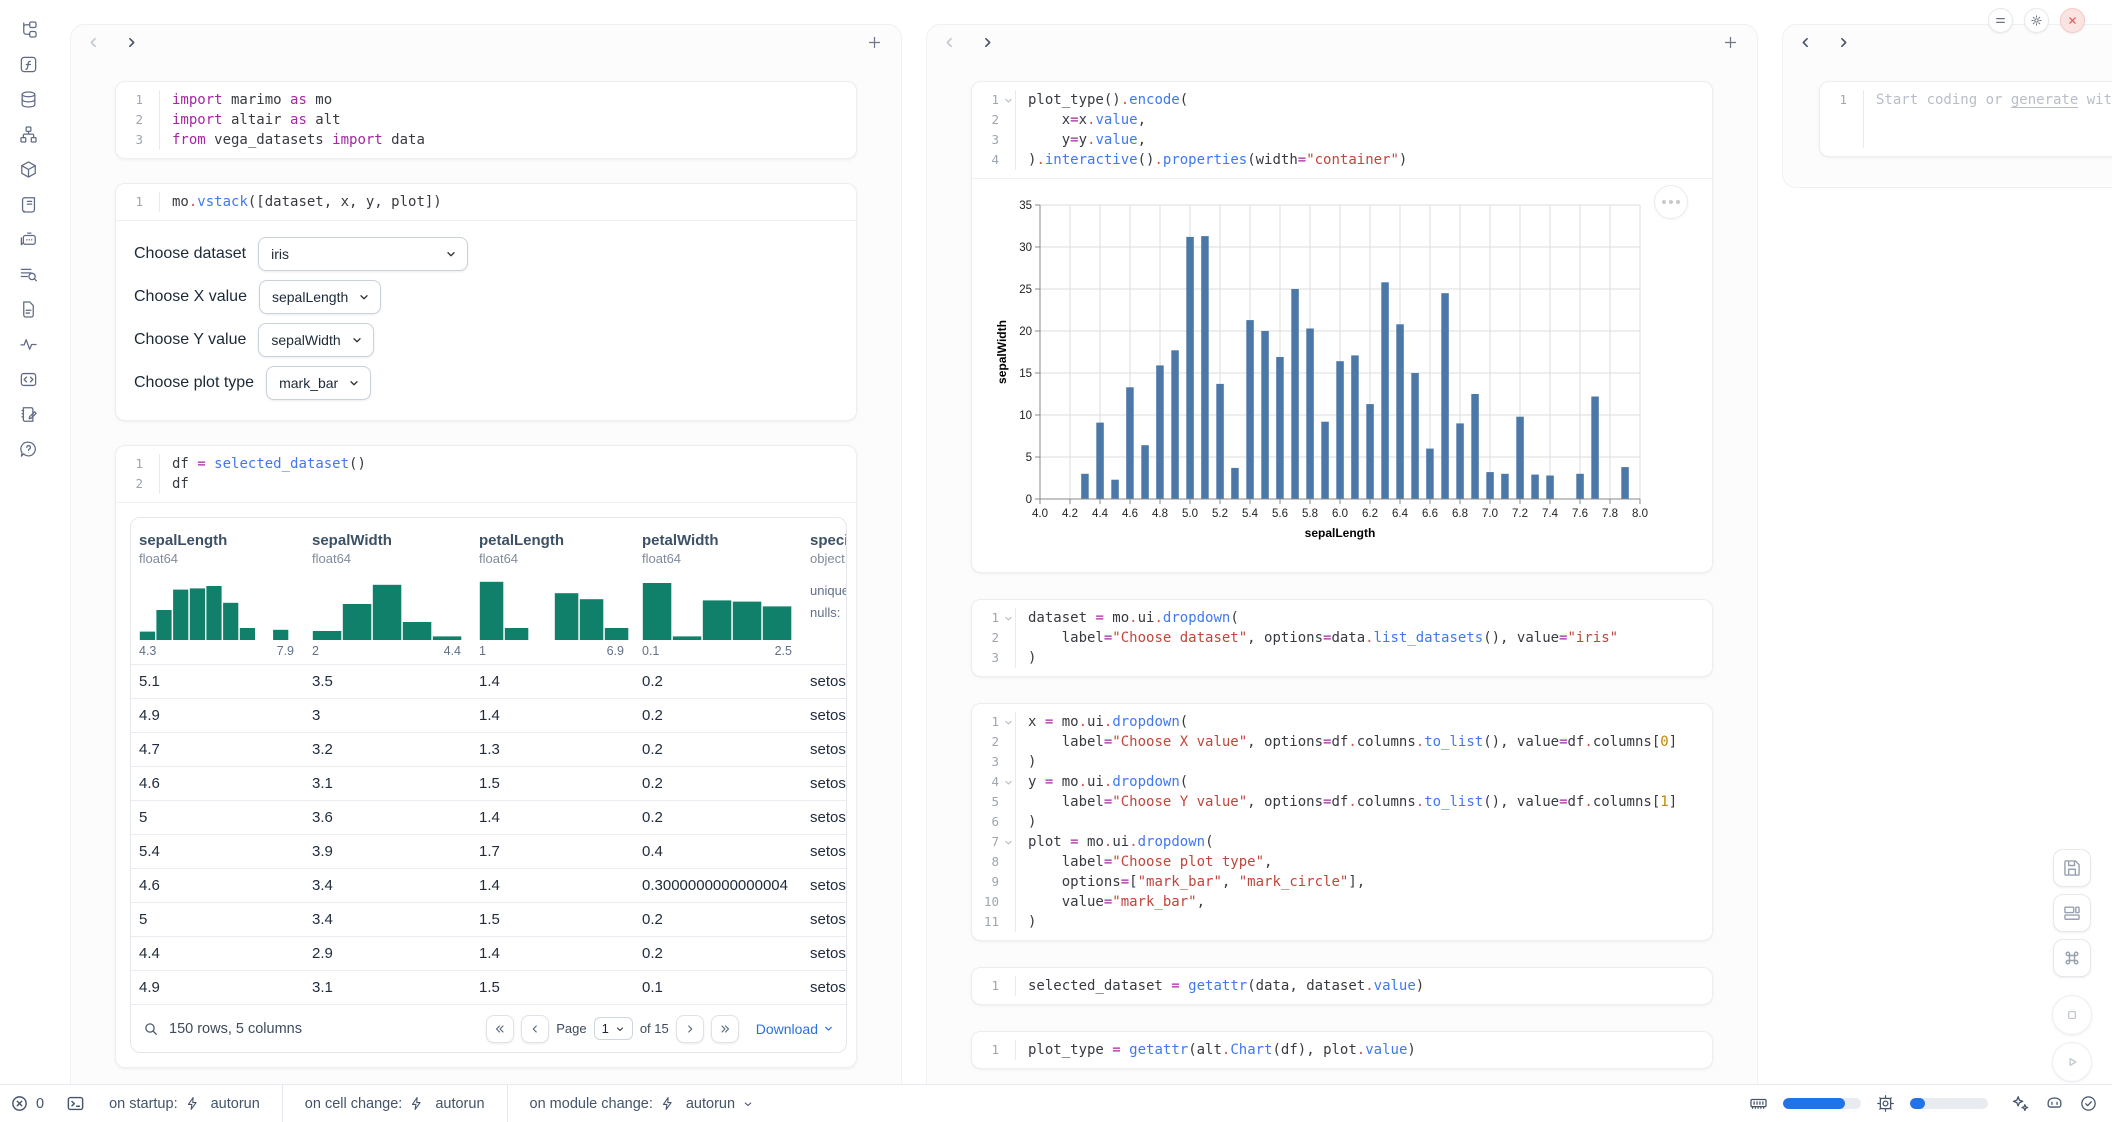 The width and height of the screenshot is (2112, 1122). Describe the element at coordinates (75, 1103) in the screenshot. I see `terminal-button` at that location.